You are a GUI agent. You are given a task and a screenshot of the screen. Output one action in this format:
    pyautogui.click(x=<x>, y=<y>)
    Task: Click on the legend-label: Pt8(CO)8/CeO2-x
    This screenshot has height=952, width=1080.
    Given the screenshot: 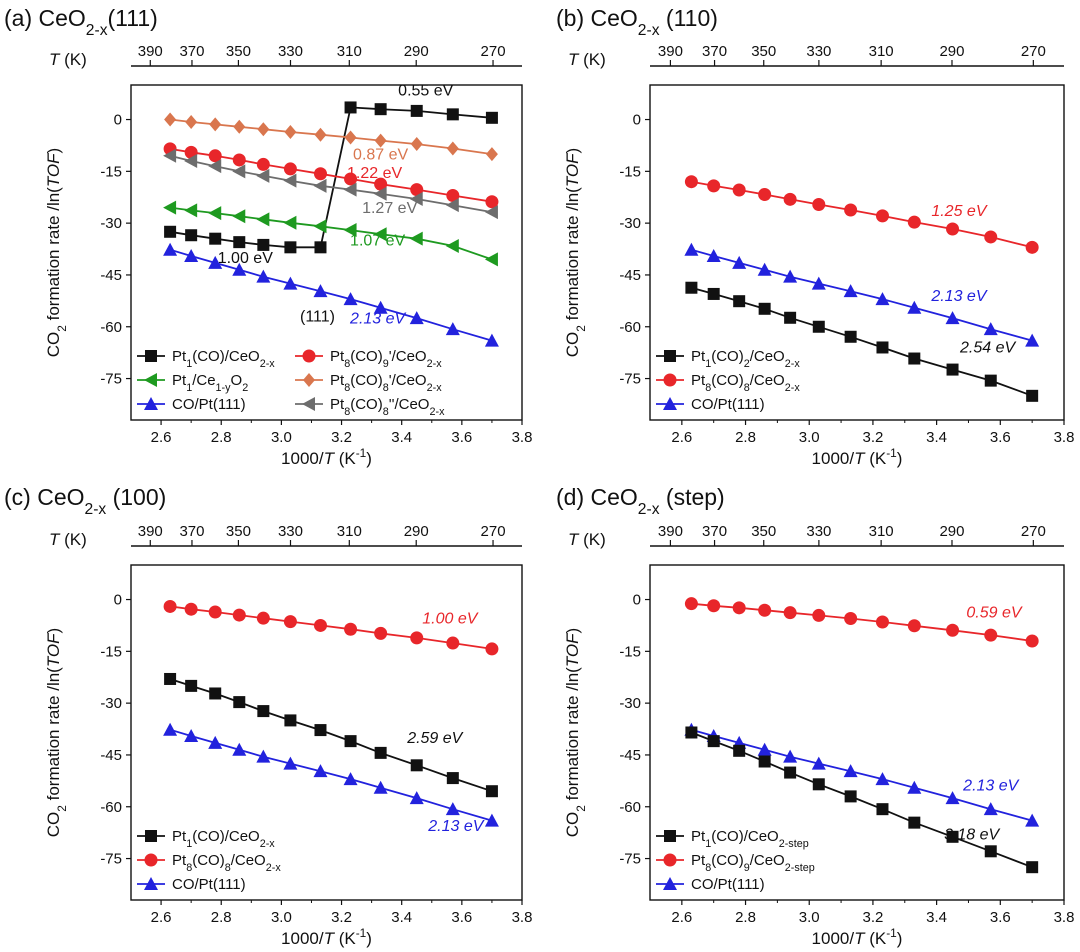 What is the action you would take?
    pyautogui.click(x=745, y=383)
    